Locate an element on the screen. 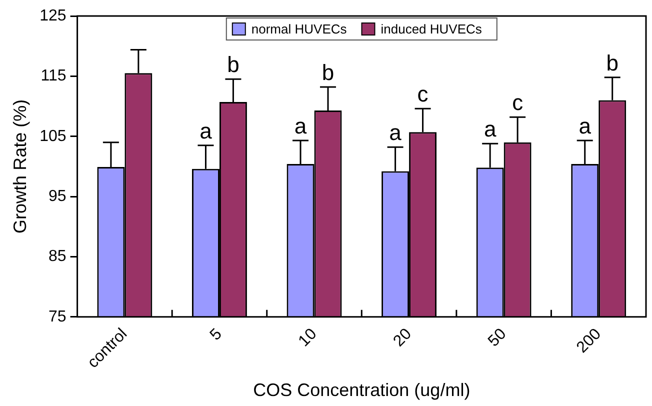 The height and width of the screenshot is (406, 652). legend-label: normal HUVECs is located at coordinates (299, 29).